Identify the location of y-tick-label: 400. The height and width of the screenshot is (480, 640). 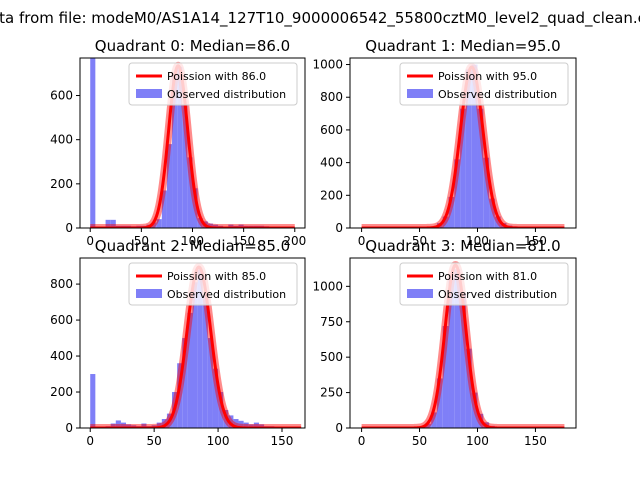
(331, 163).